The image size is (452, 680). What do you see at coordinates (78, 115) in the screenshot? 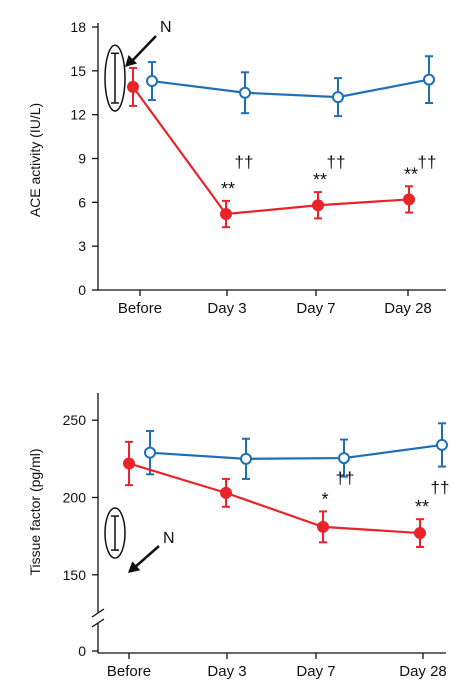
I see `y-tick-label: 12` at bounding box center [78, 115].